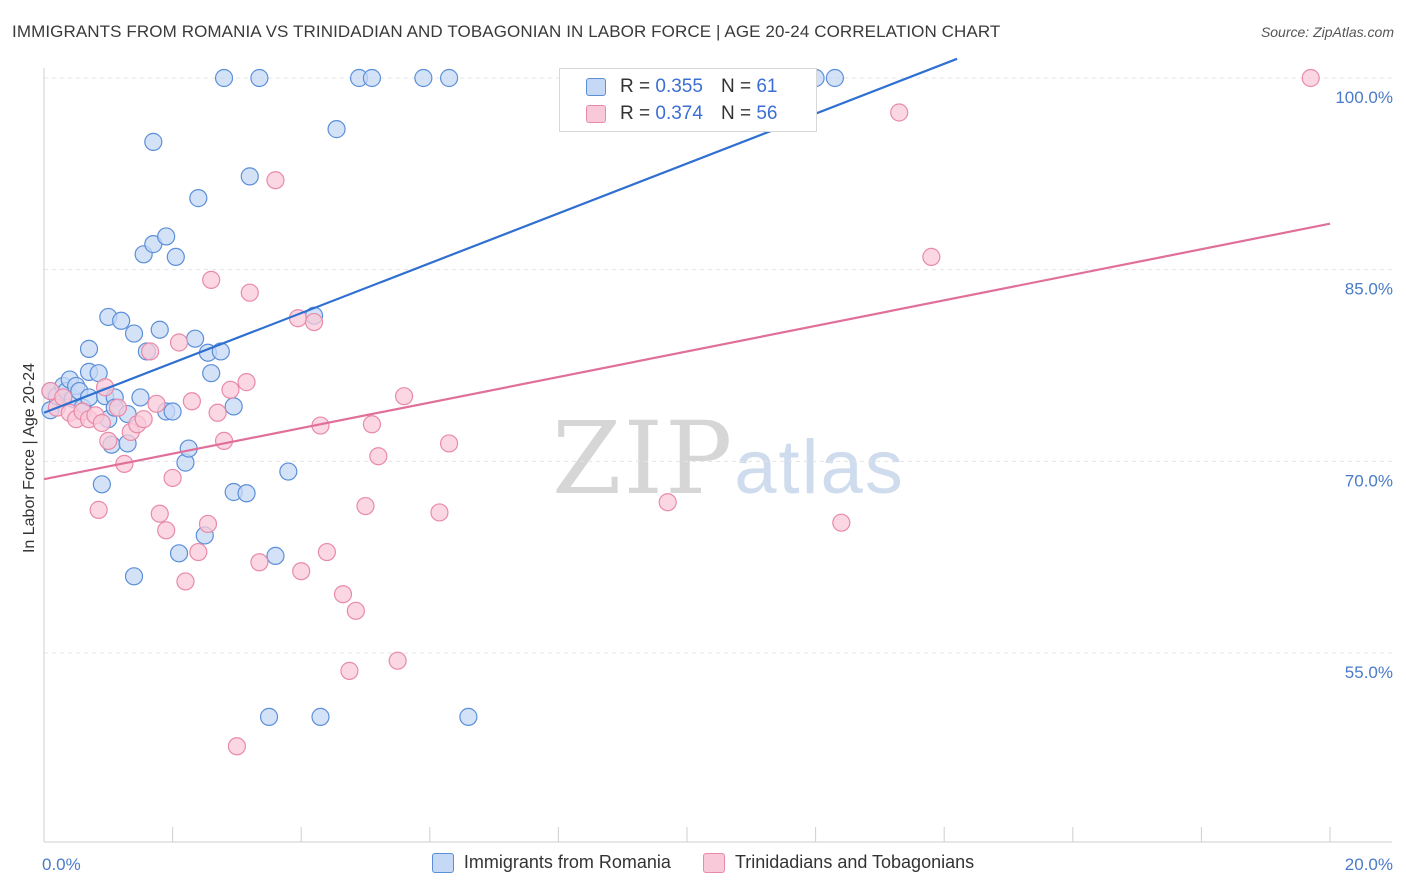 Image resolution: width=1406 pixels, height=892 pixels. What do you see at coordinates (1327, 32) in the screenshot?
I see `source-label: Source: ZipAtlas.com` at bounding box center [1327, 32].